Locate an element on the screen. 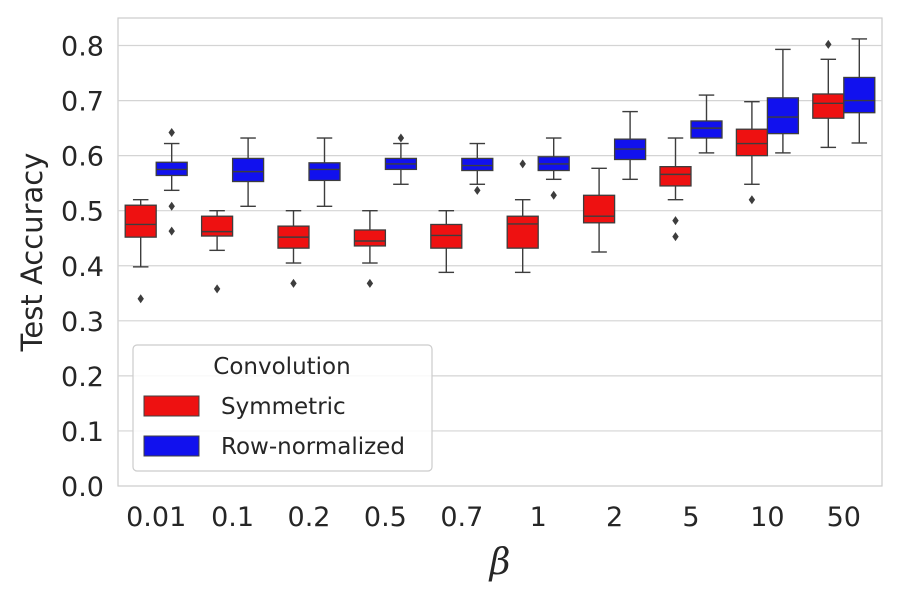  box-row-normalized-0.1 is located at coordinates (248, 172).